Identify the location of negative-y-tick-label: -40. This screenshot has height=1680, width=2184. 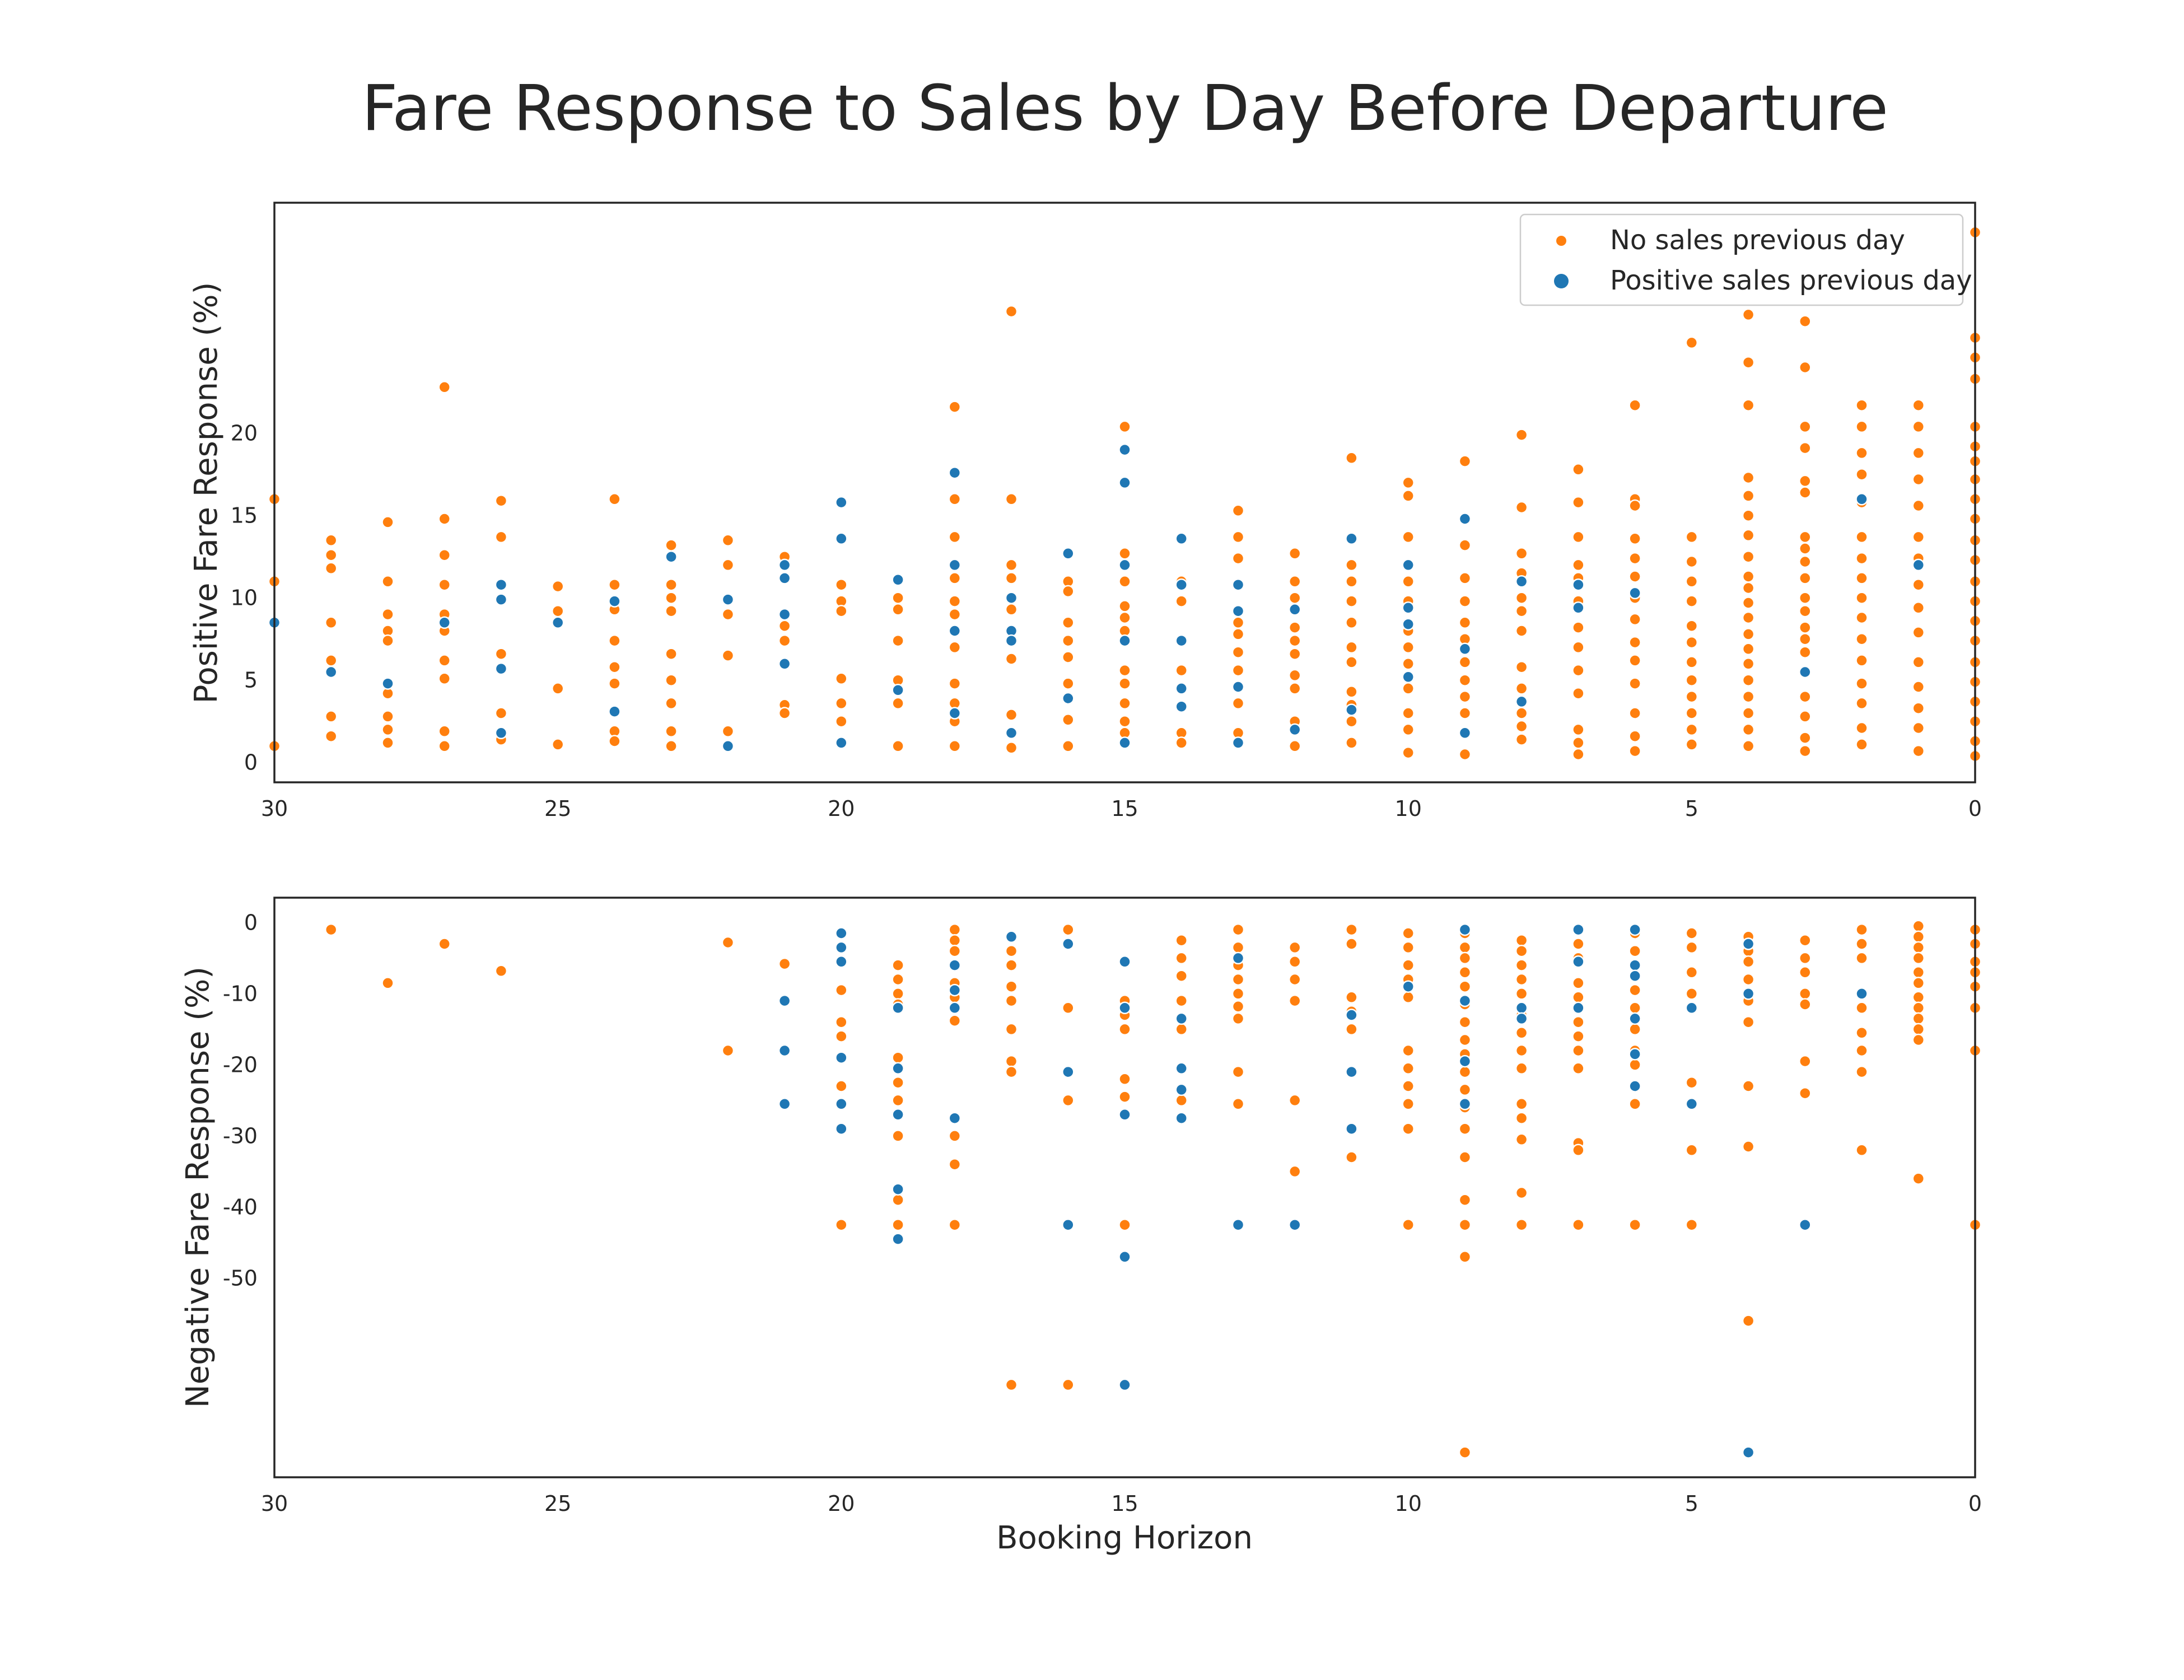
(241, 1207).